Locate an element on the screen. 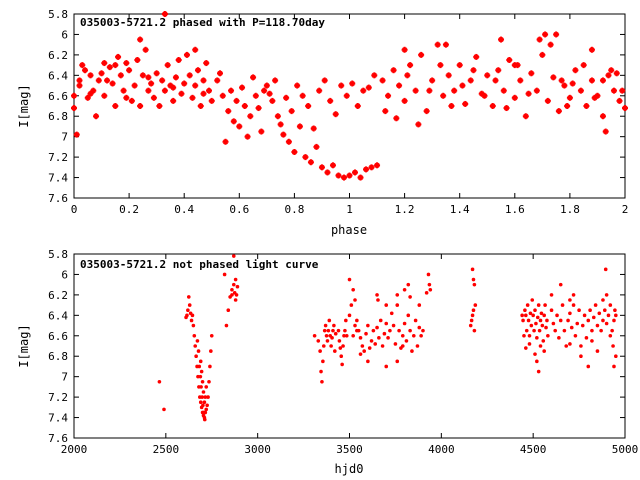 The image size is (640, 480). phased-x-tick-label: 1 is located at coordinates (349, 209).